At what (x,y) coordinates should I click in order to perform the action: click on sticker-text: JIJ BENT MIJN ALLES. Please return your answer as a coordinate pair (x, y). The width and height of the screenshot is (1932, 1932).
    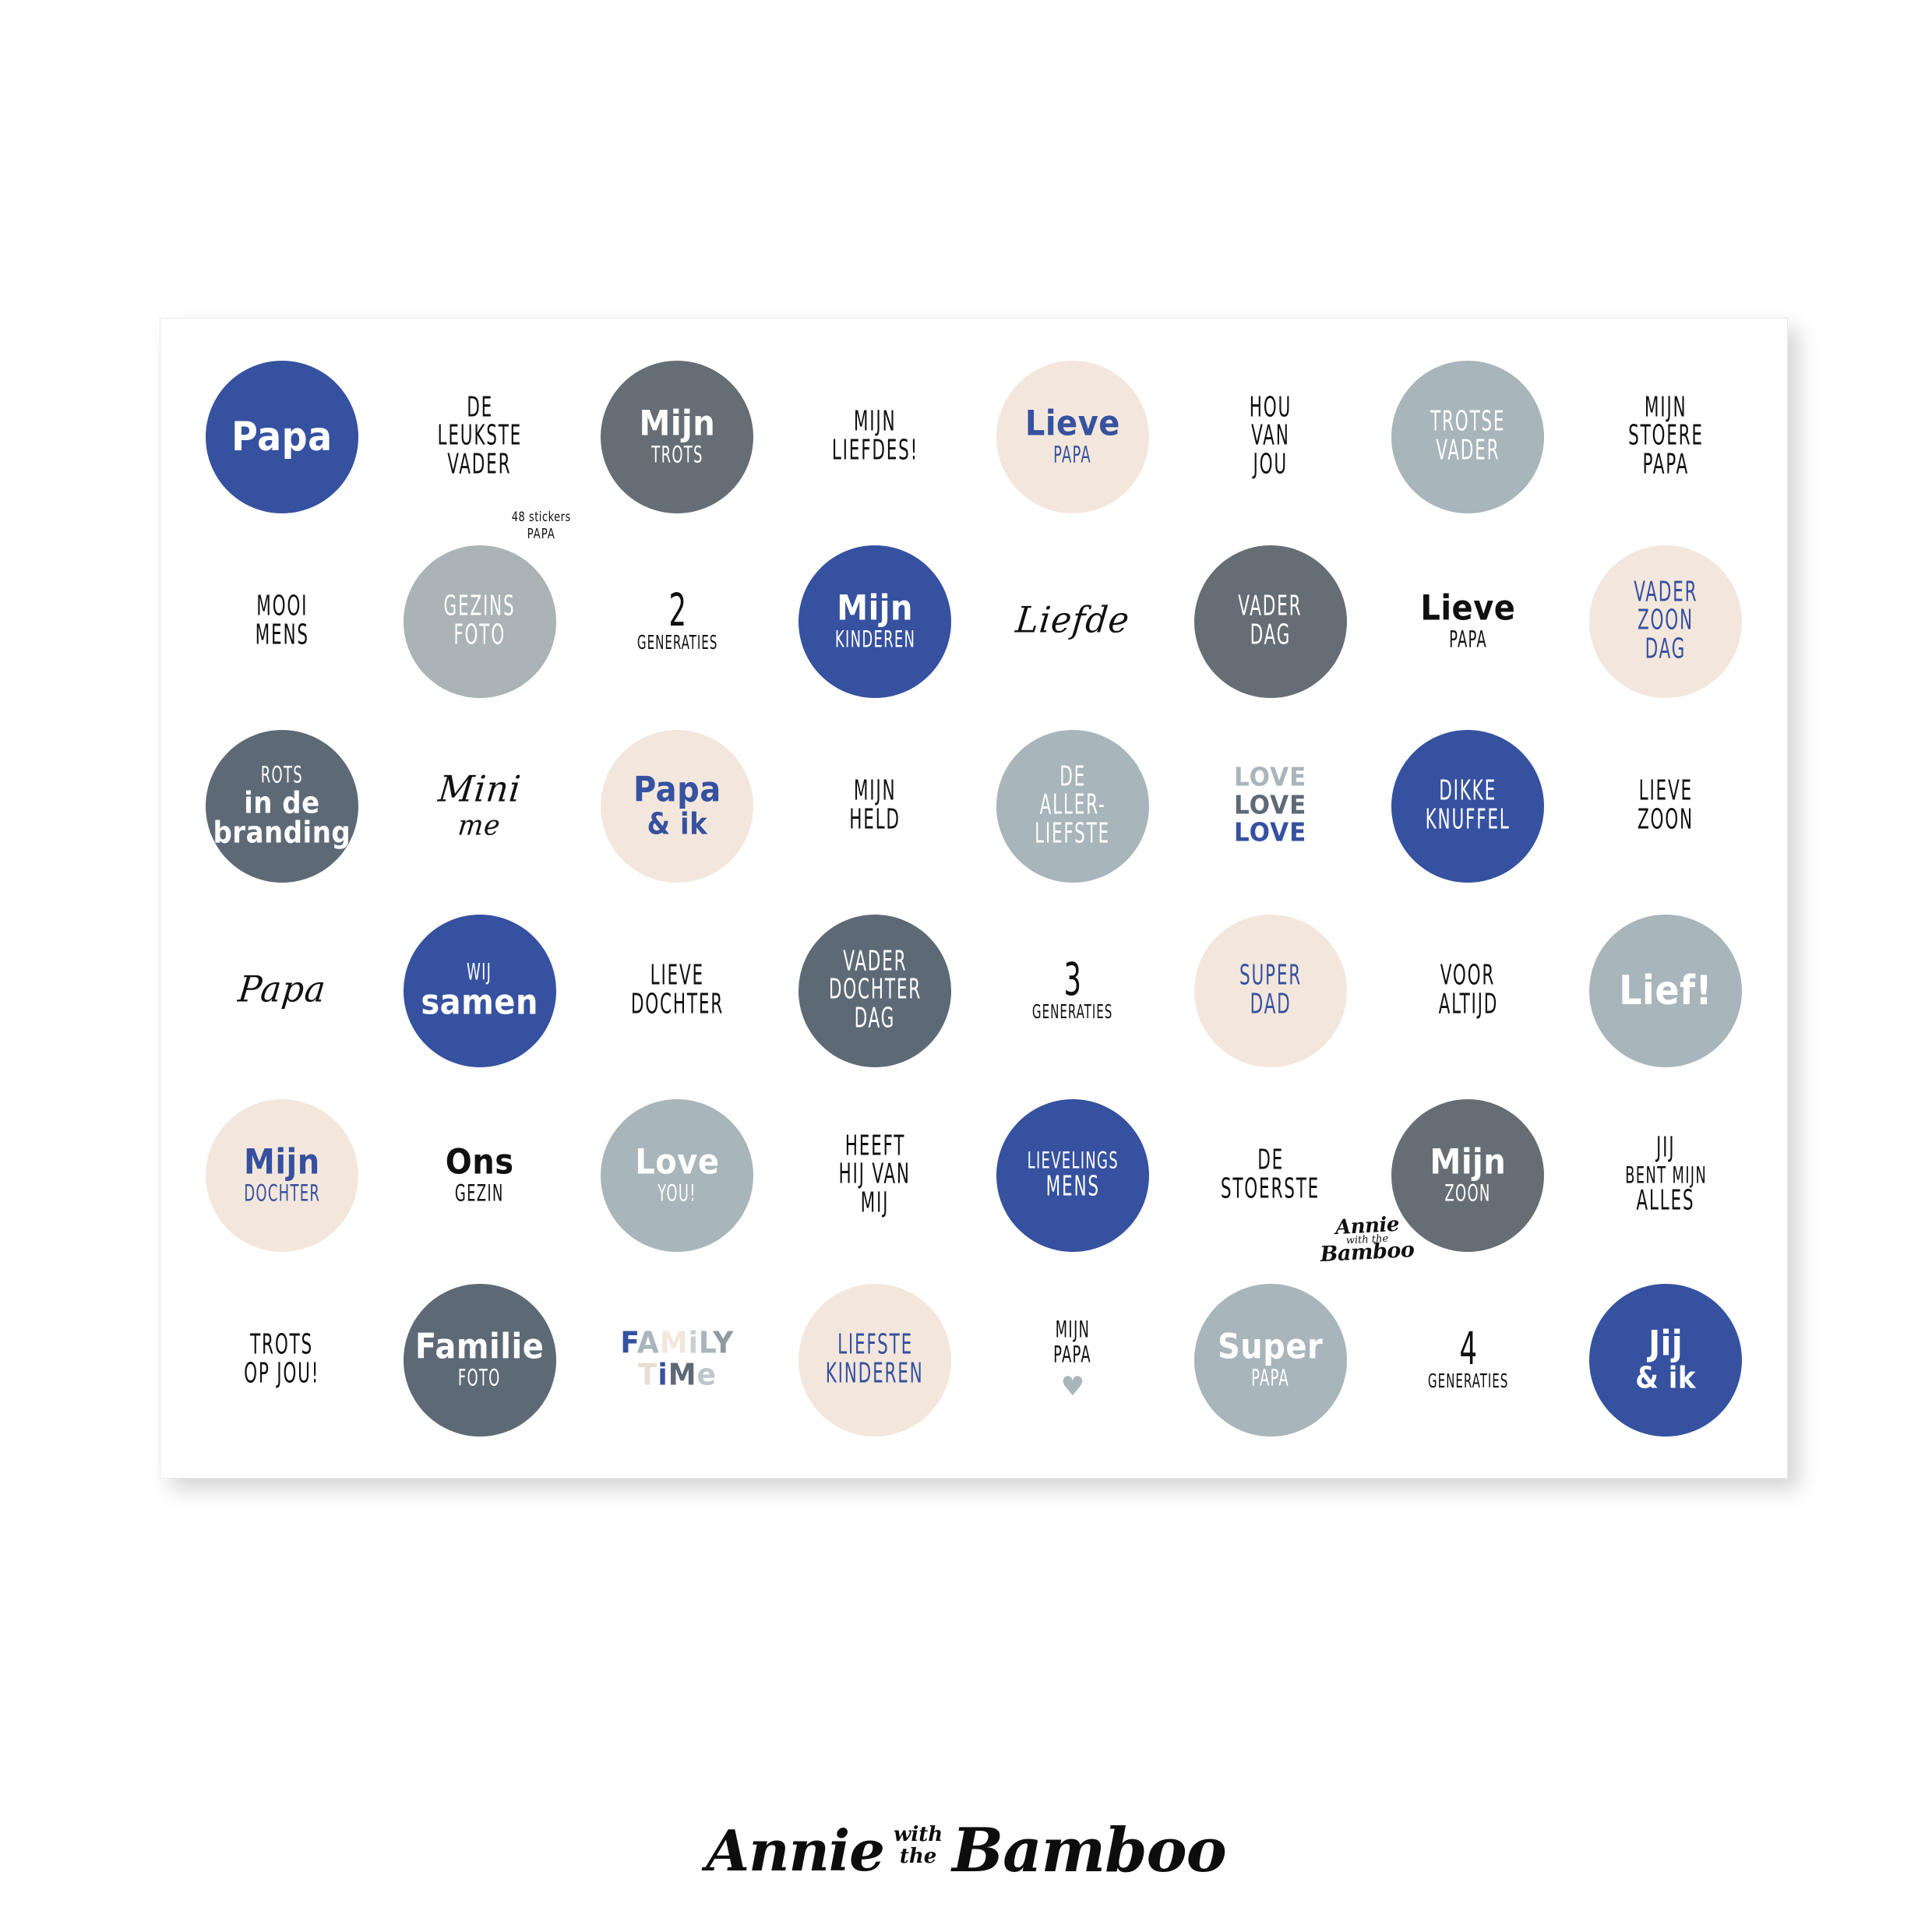
    Looking at the image, I should click on (1666, 1176).